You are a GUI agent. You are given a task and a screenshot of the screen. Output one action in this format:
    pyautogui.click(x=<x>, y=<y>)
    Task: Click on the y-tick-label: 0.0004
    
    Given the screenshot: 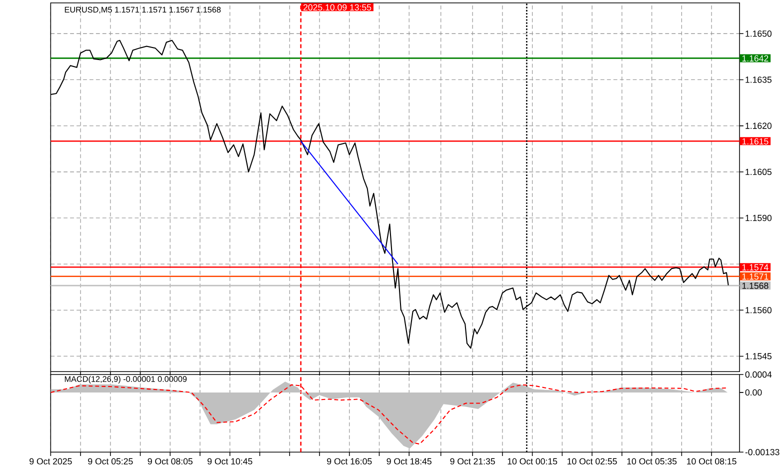 What is the action you would take?
    pyautogui.click(x=758, y=374)
    